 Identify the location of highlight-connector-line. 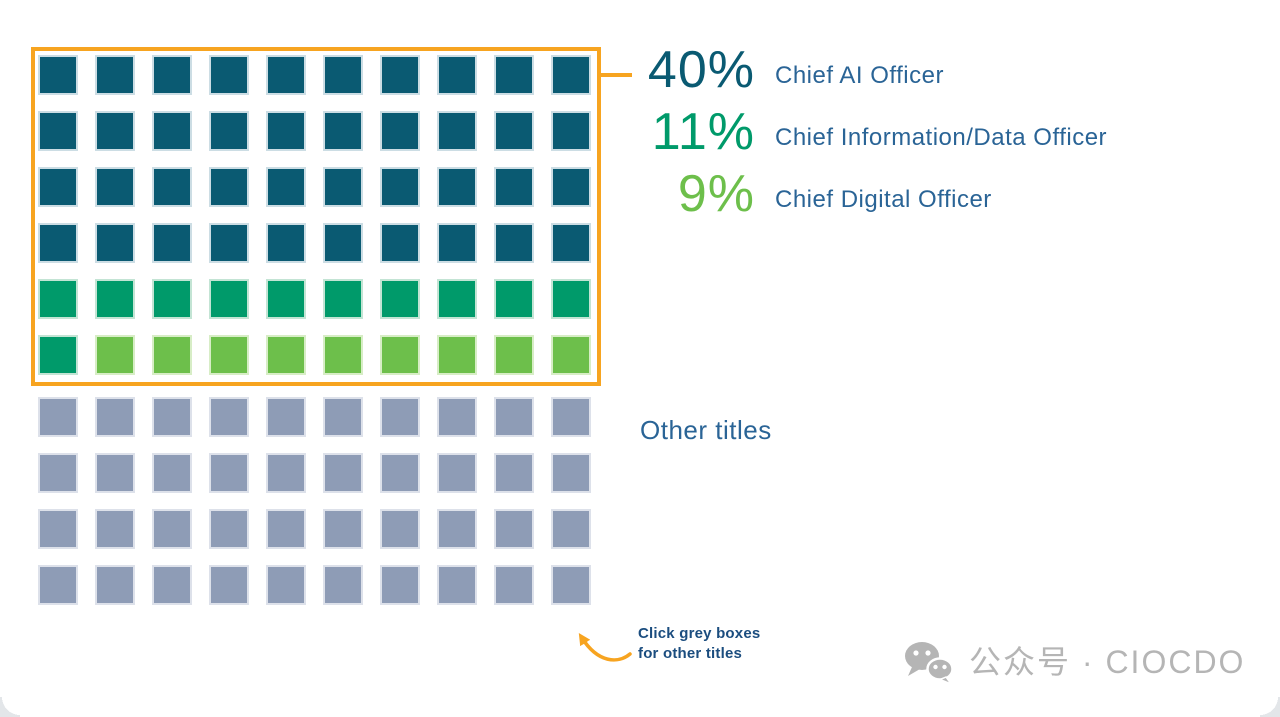
(615, 75).